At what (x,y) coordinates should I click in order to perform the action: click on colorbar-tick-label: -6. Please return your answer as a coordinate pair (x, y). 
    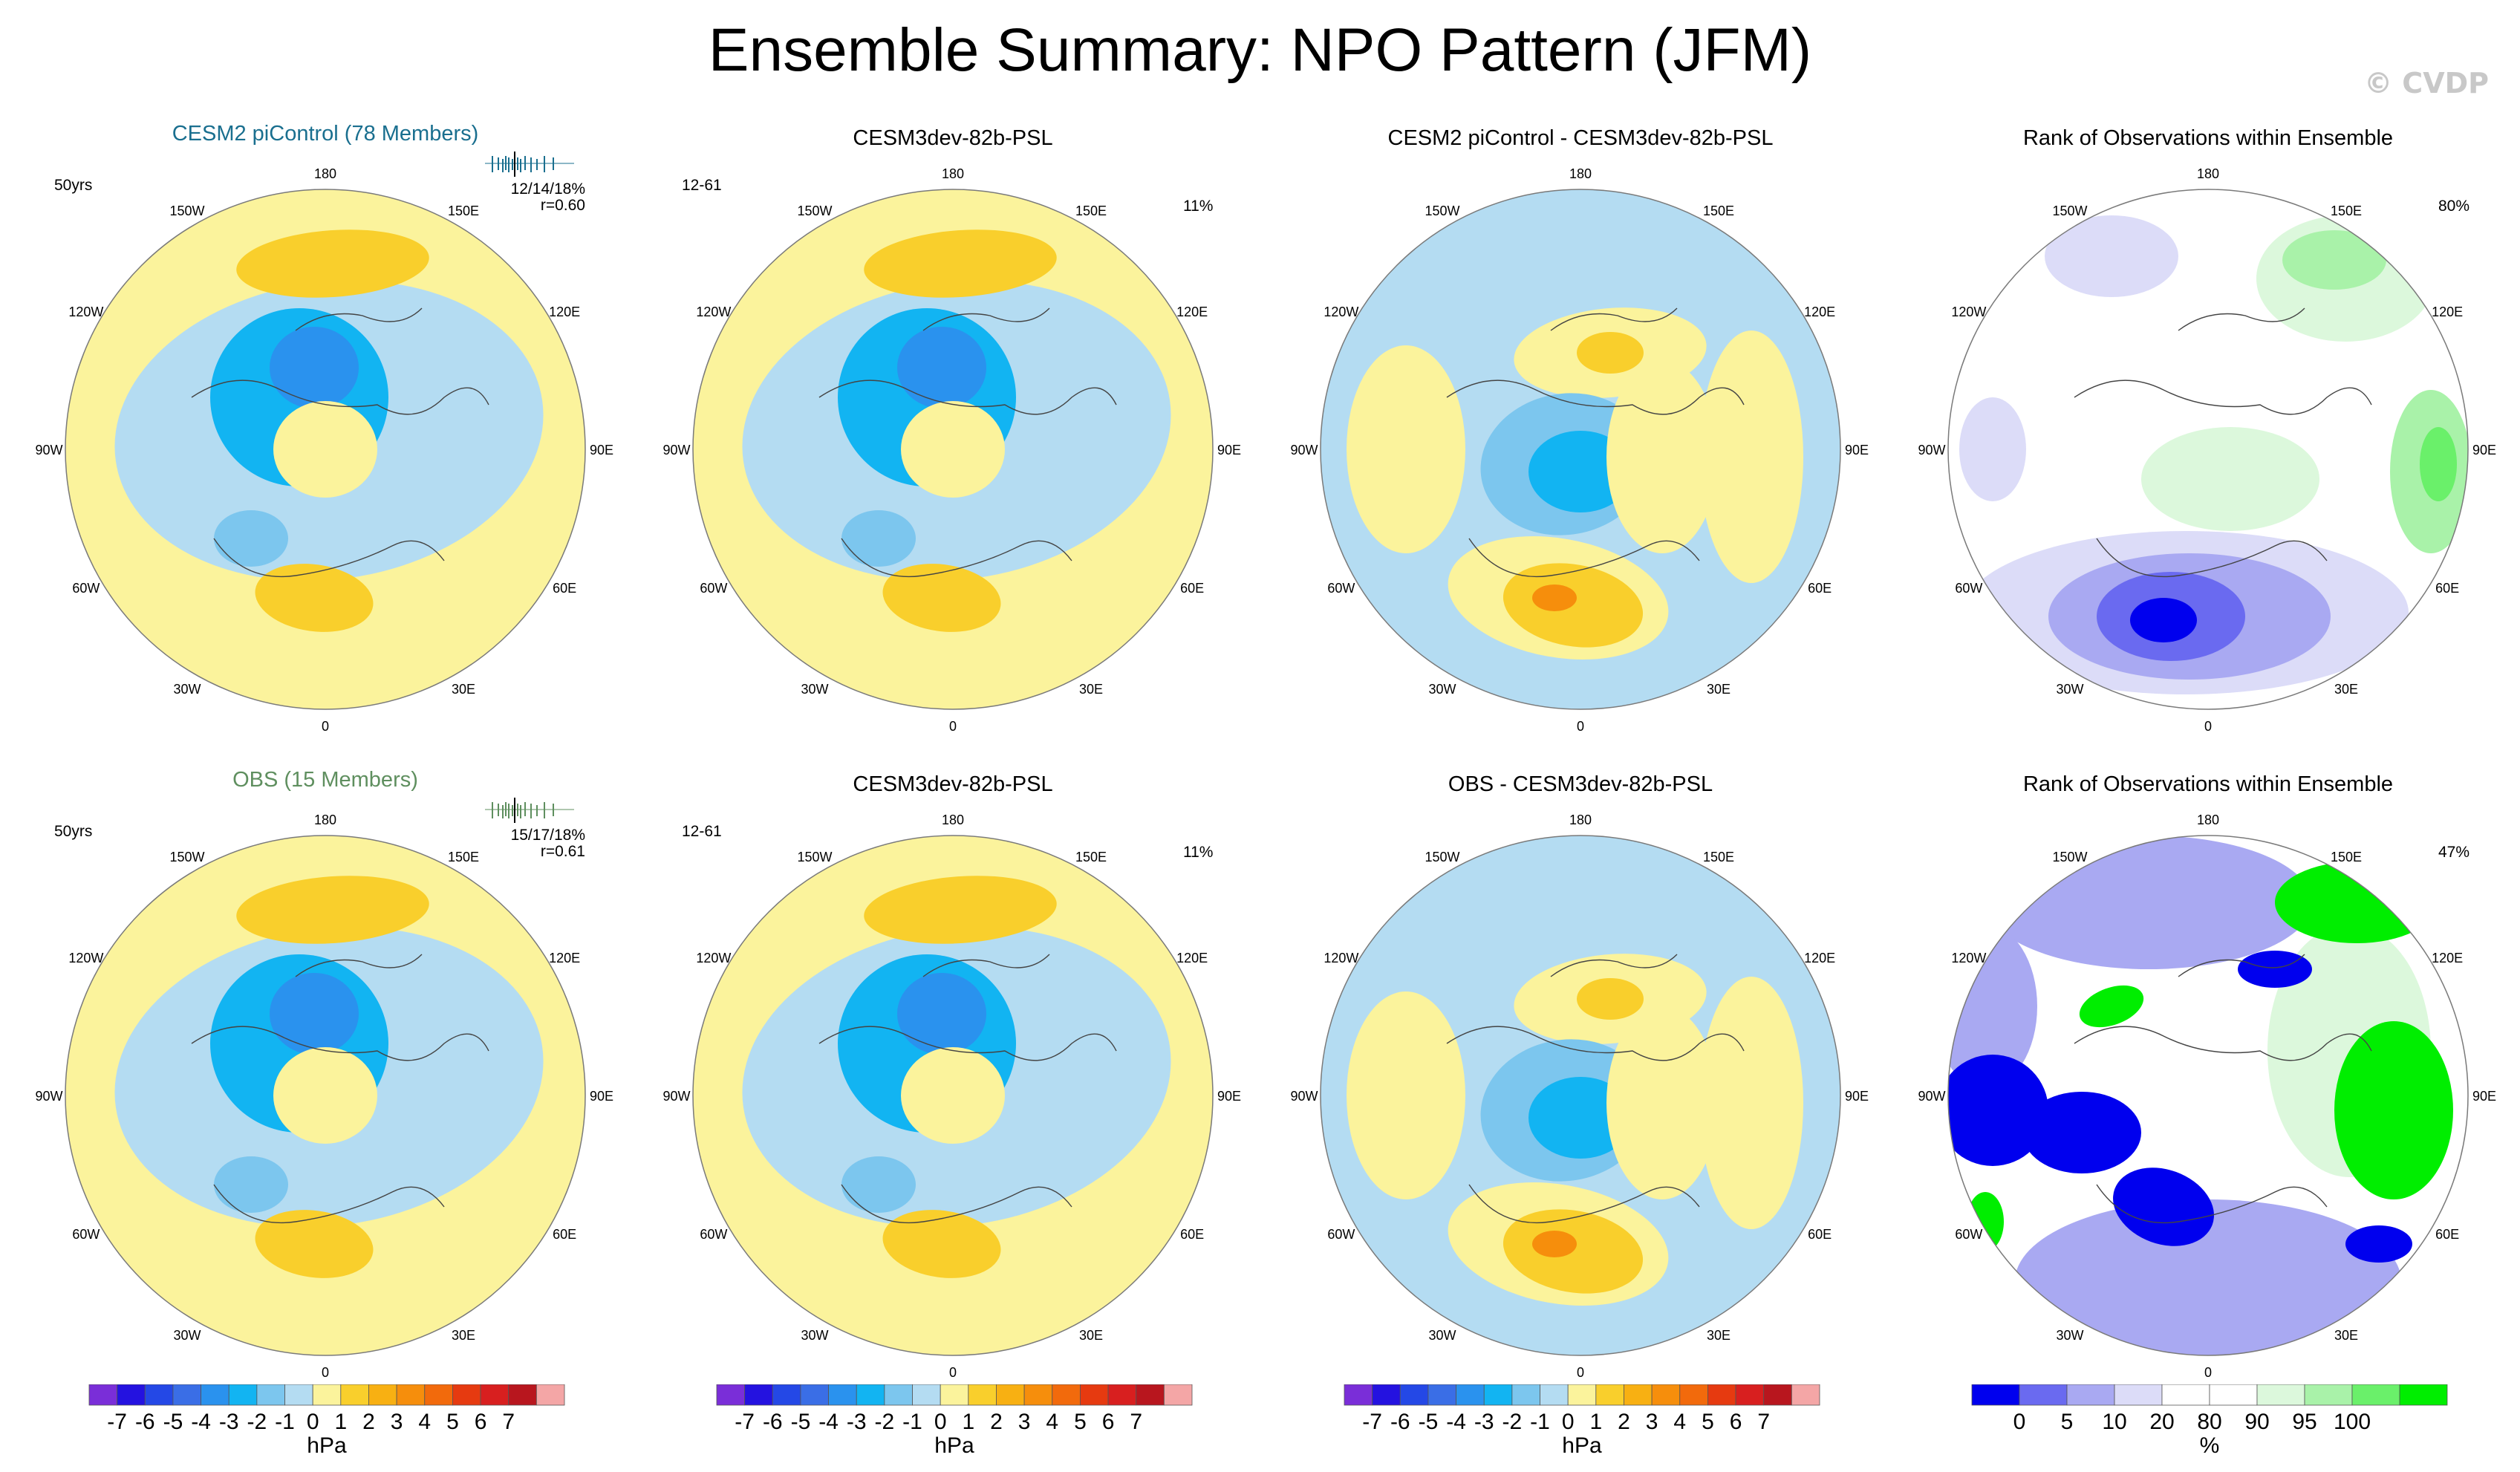
    Looking at the image, I should click on (145, 1422).